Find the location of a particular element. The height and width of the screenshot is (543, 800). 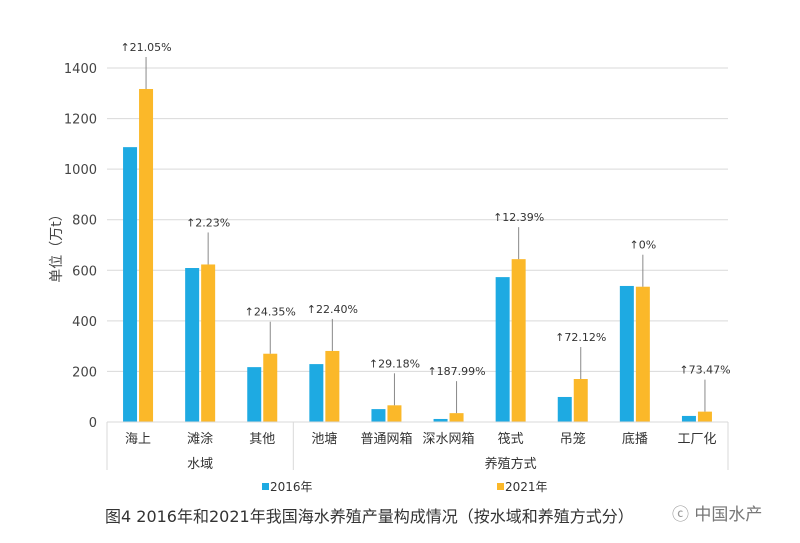

category-label: 深水网箱 is located at coordinates (449, 439).